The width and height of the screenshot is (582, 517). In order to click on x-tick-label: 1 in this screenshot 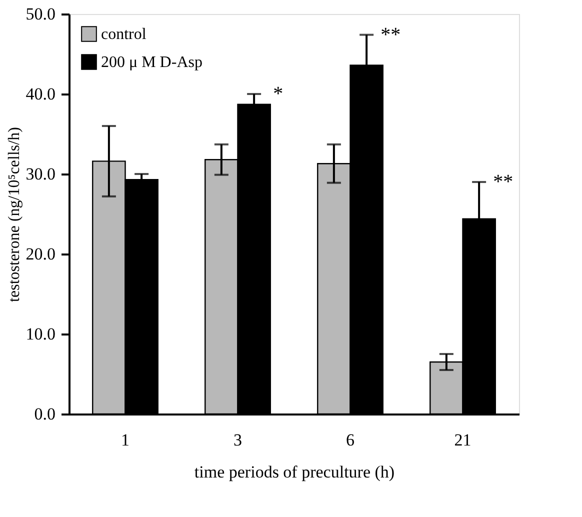, I will do `click(125, 440)`.